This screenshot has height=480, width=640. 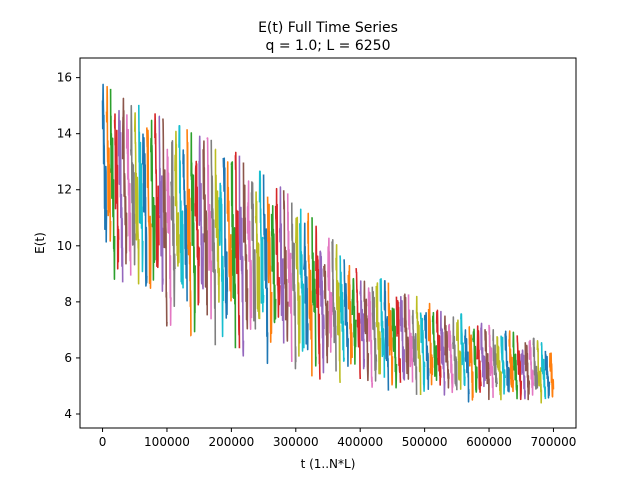 I want to click on x-tick-label: 100000, so click(x=167, y=442).